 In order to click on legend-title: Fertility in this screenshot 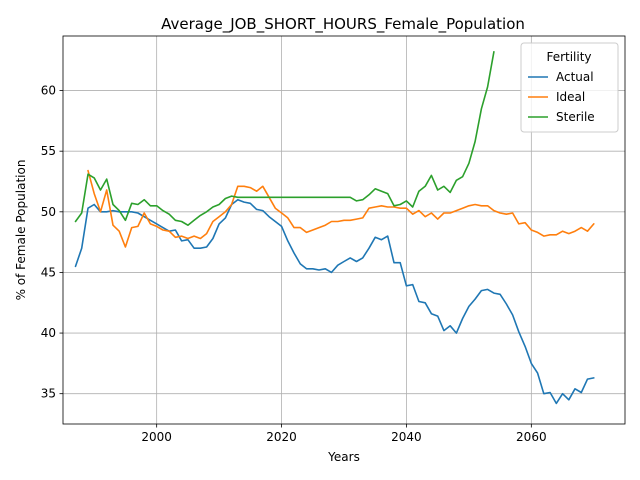, I will do `click(568, 57)`.